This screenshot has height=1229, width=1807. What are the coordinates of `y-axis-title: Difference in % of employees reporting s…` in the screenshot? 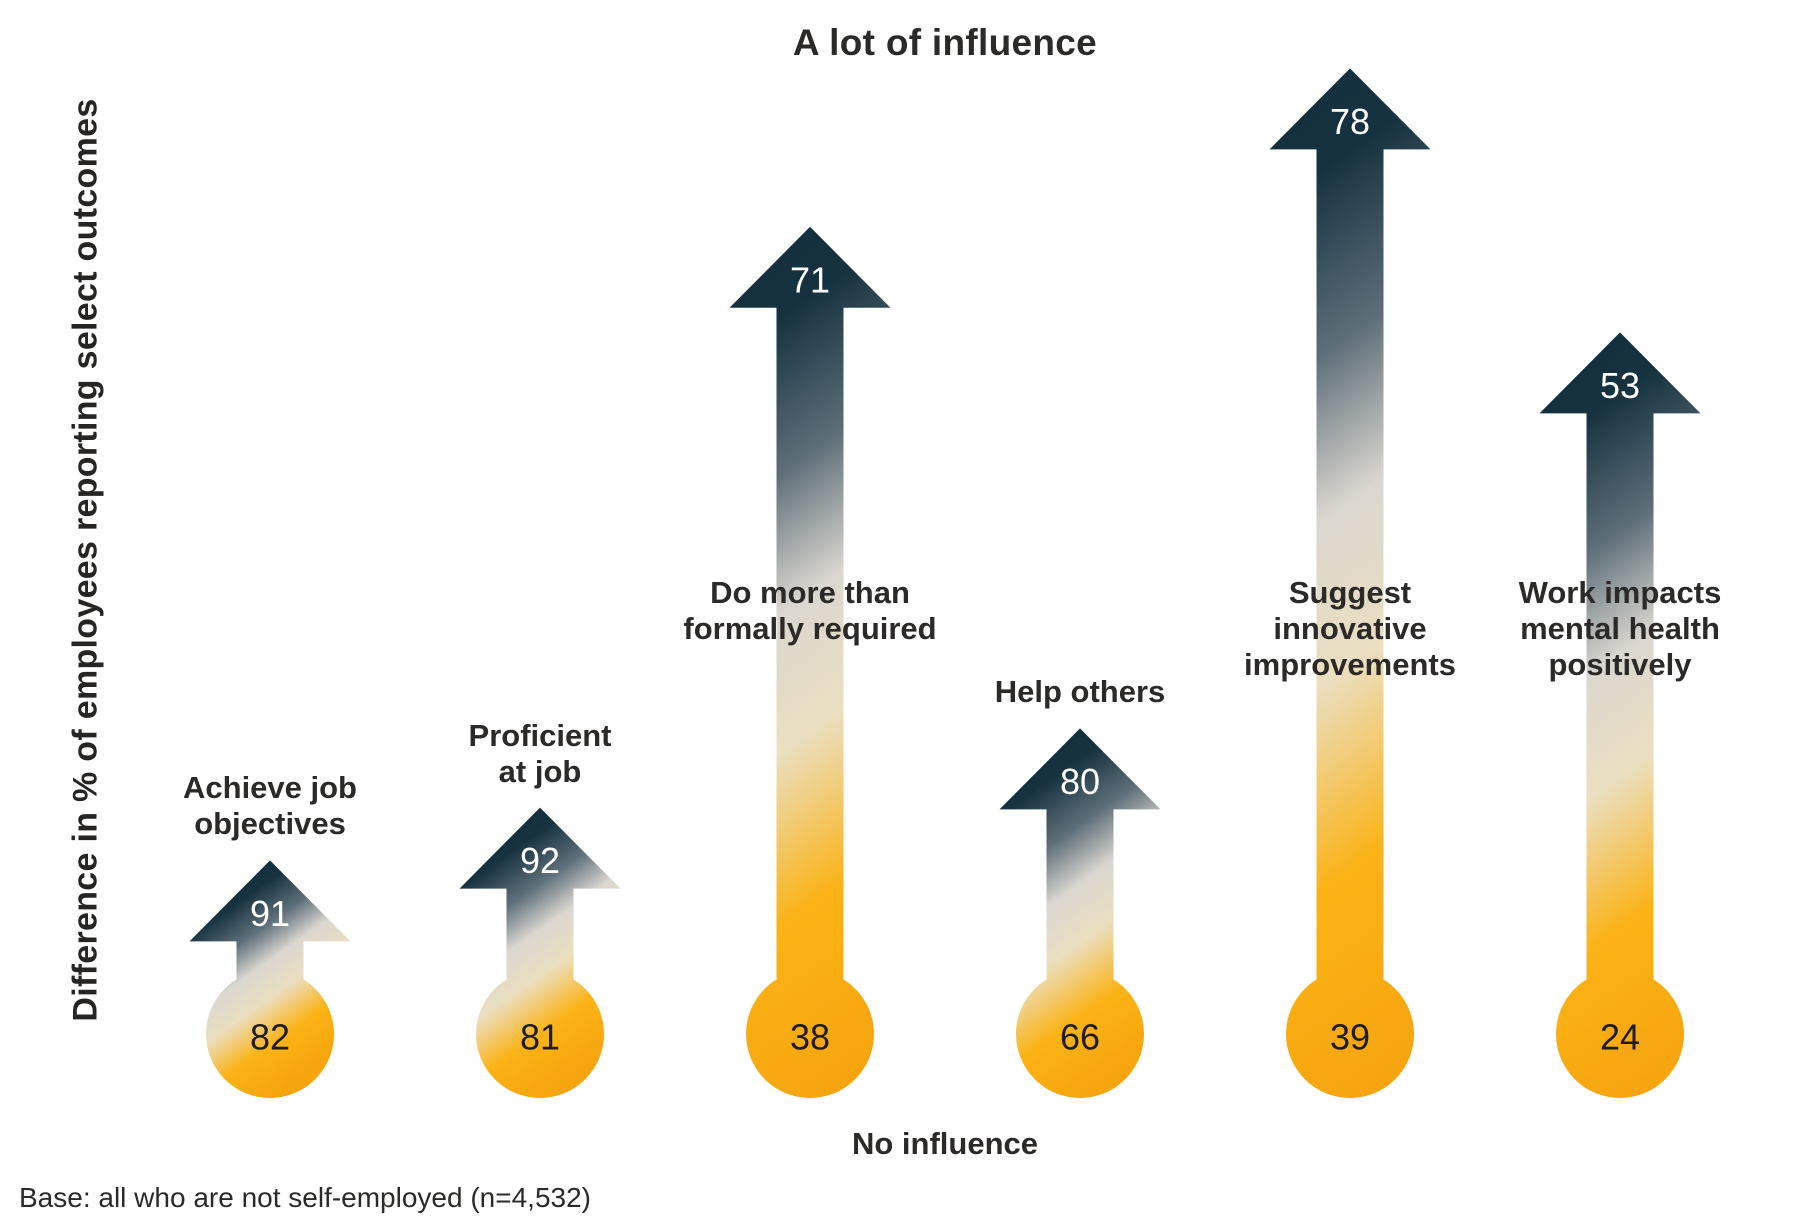 It's located at (85, 560).